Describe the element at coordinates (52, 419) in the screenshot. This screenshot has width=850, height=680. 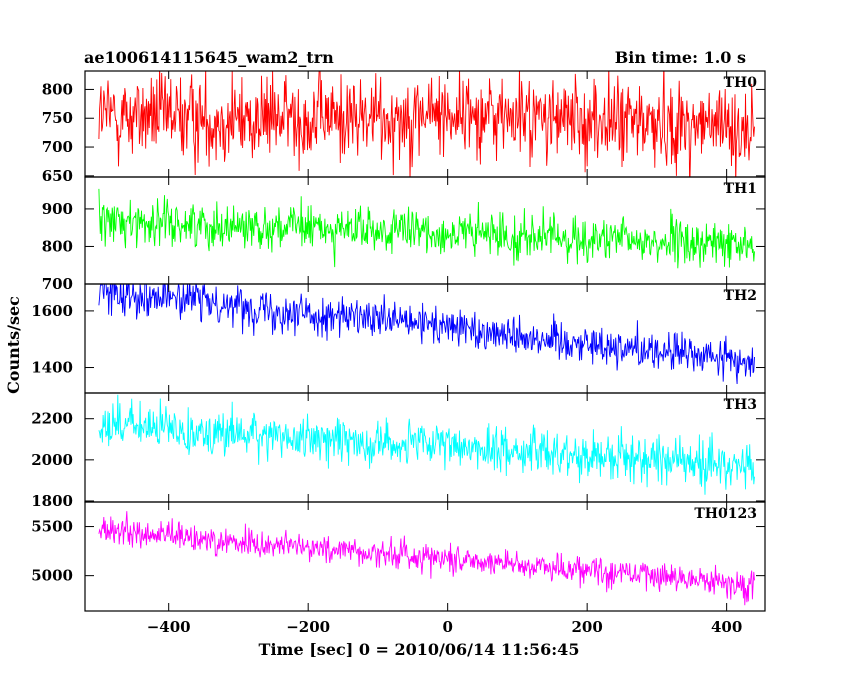
I see `y-tick-label: 2200` at that location.